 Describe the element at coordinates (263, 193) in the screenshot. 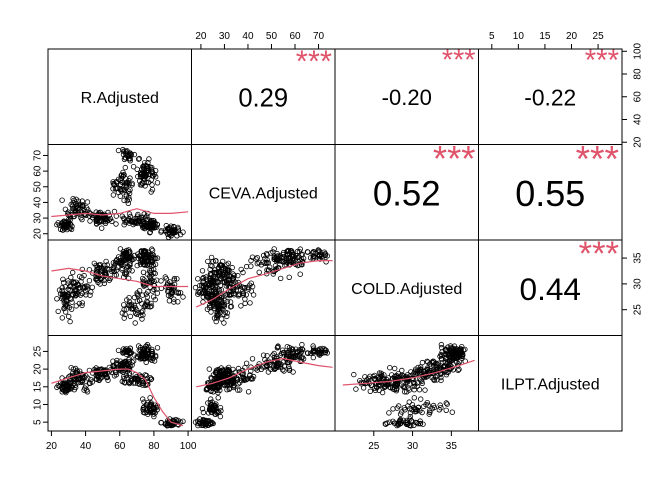

I see `variable-label: CEVA.Adjusted` at that location.